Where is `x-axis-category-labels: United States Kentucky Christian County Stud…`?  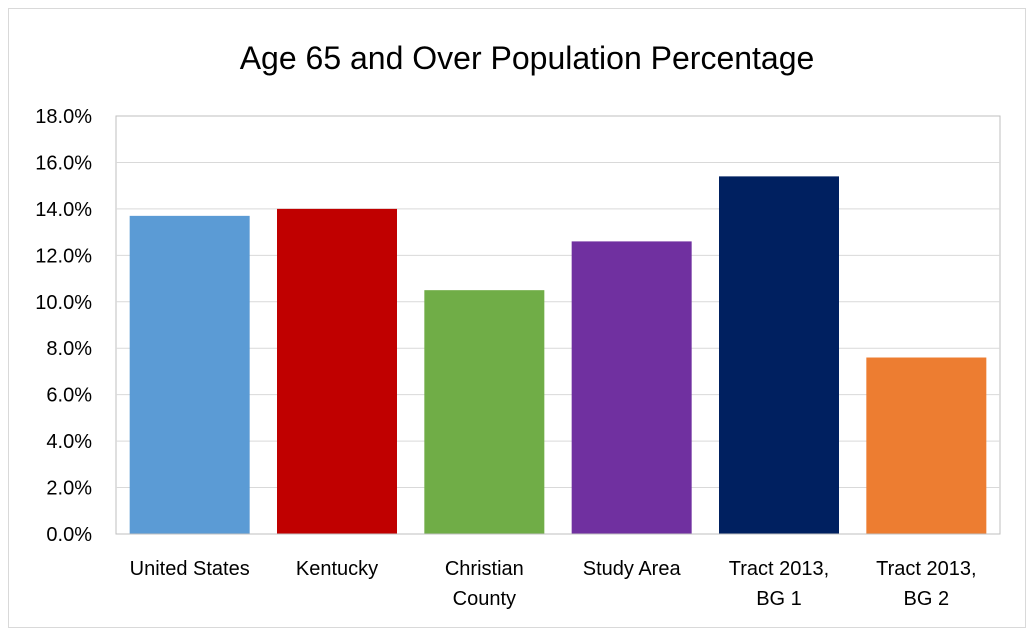 x-axis-category-labels: United States Kentucky Christian County Stud… is located at coordinates (553, 584).